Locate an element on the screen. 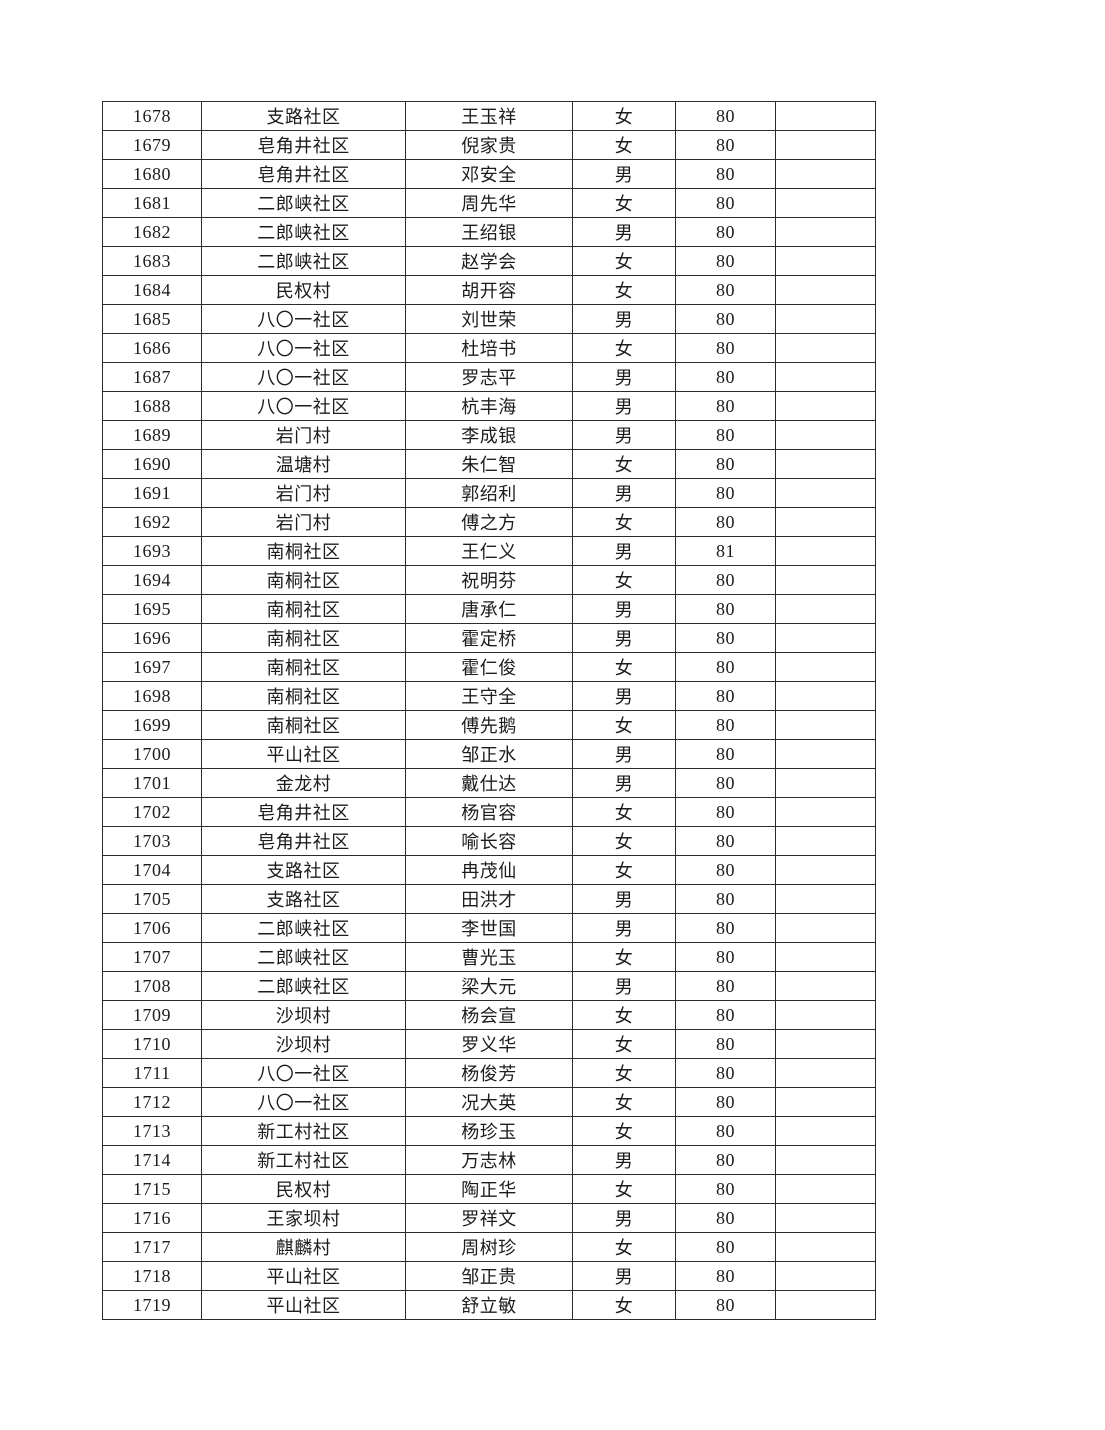 Image resolution: width=1105 pixels, height=1430 pixels. cell-name: 周树珍 is located at coordinates (489, 1247).